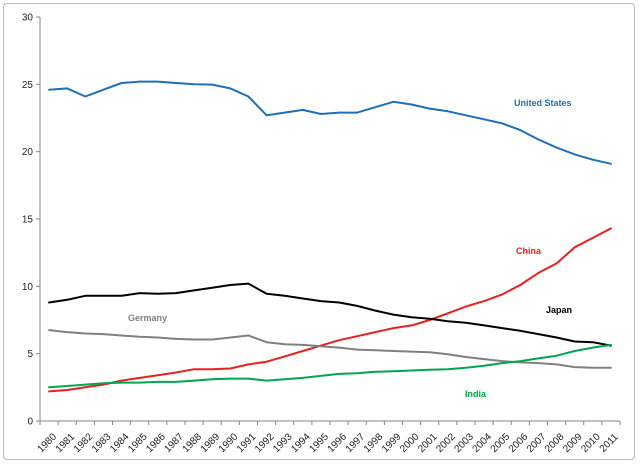  Describe the element at coordinates (529, 251) in the screenshot. I see `series-label-china: China` at that location.